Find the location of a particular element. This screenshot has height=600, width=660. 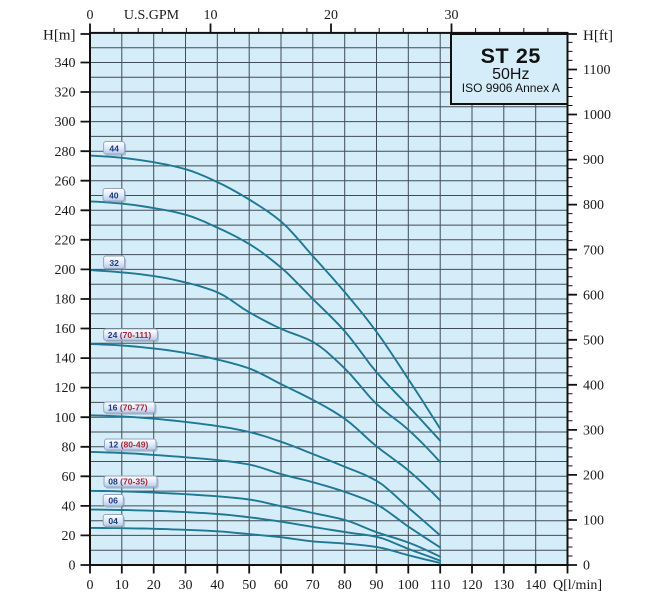

svg-text: U.S.GPM is located at coordinates (152, 15).